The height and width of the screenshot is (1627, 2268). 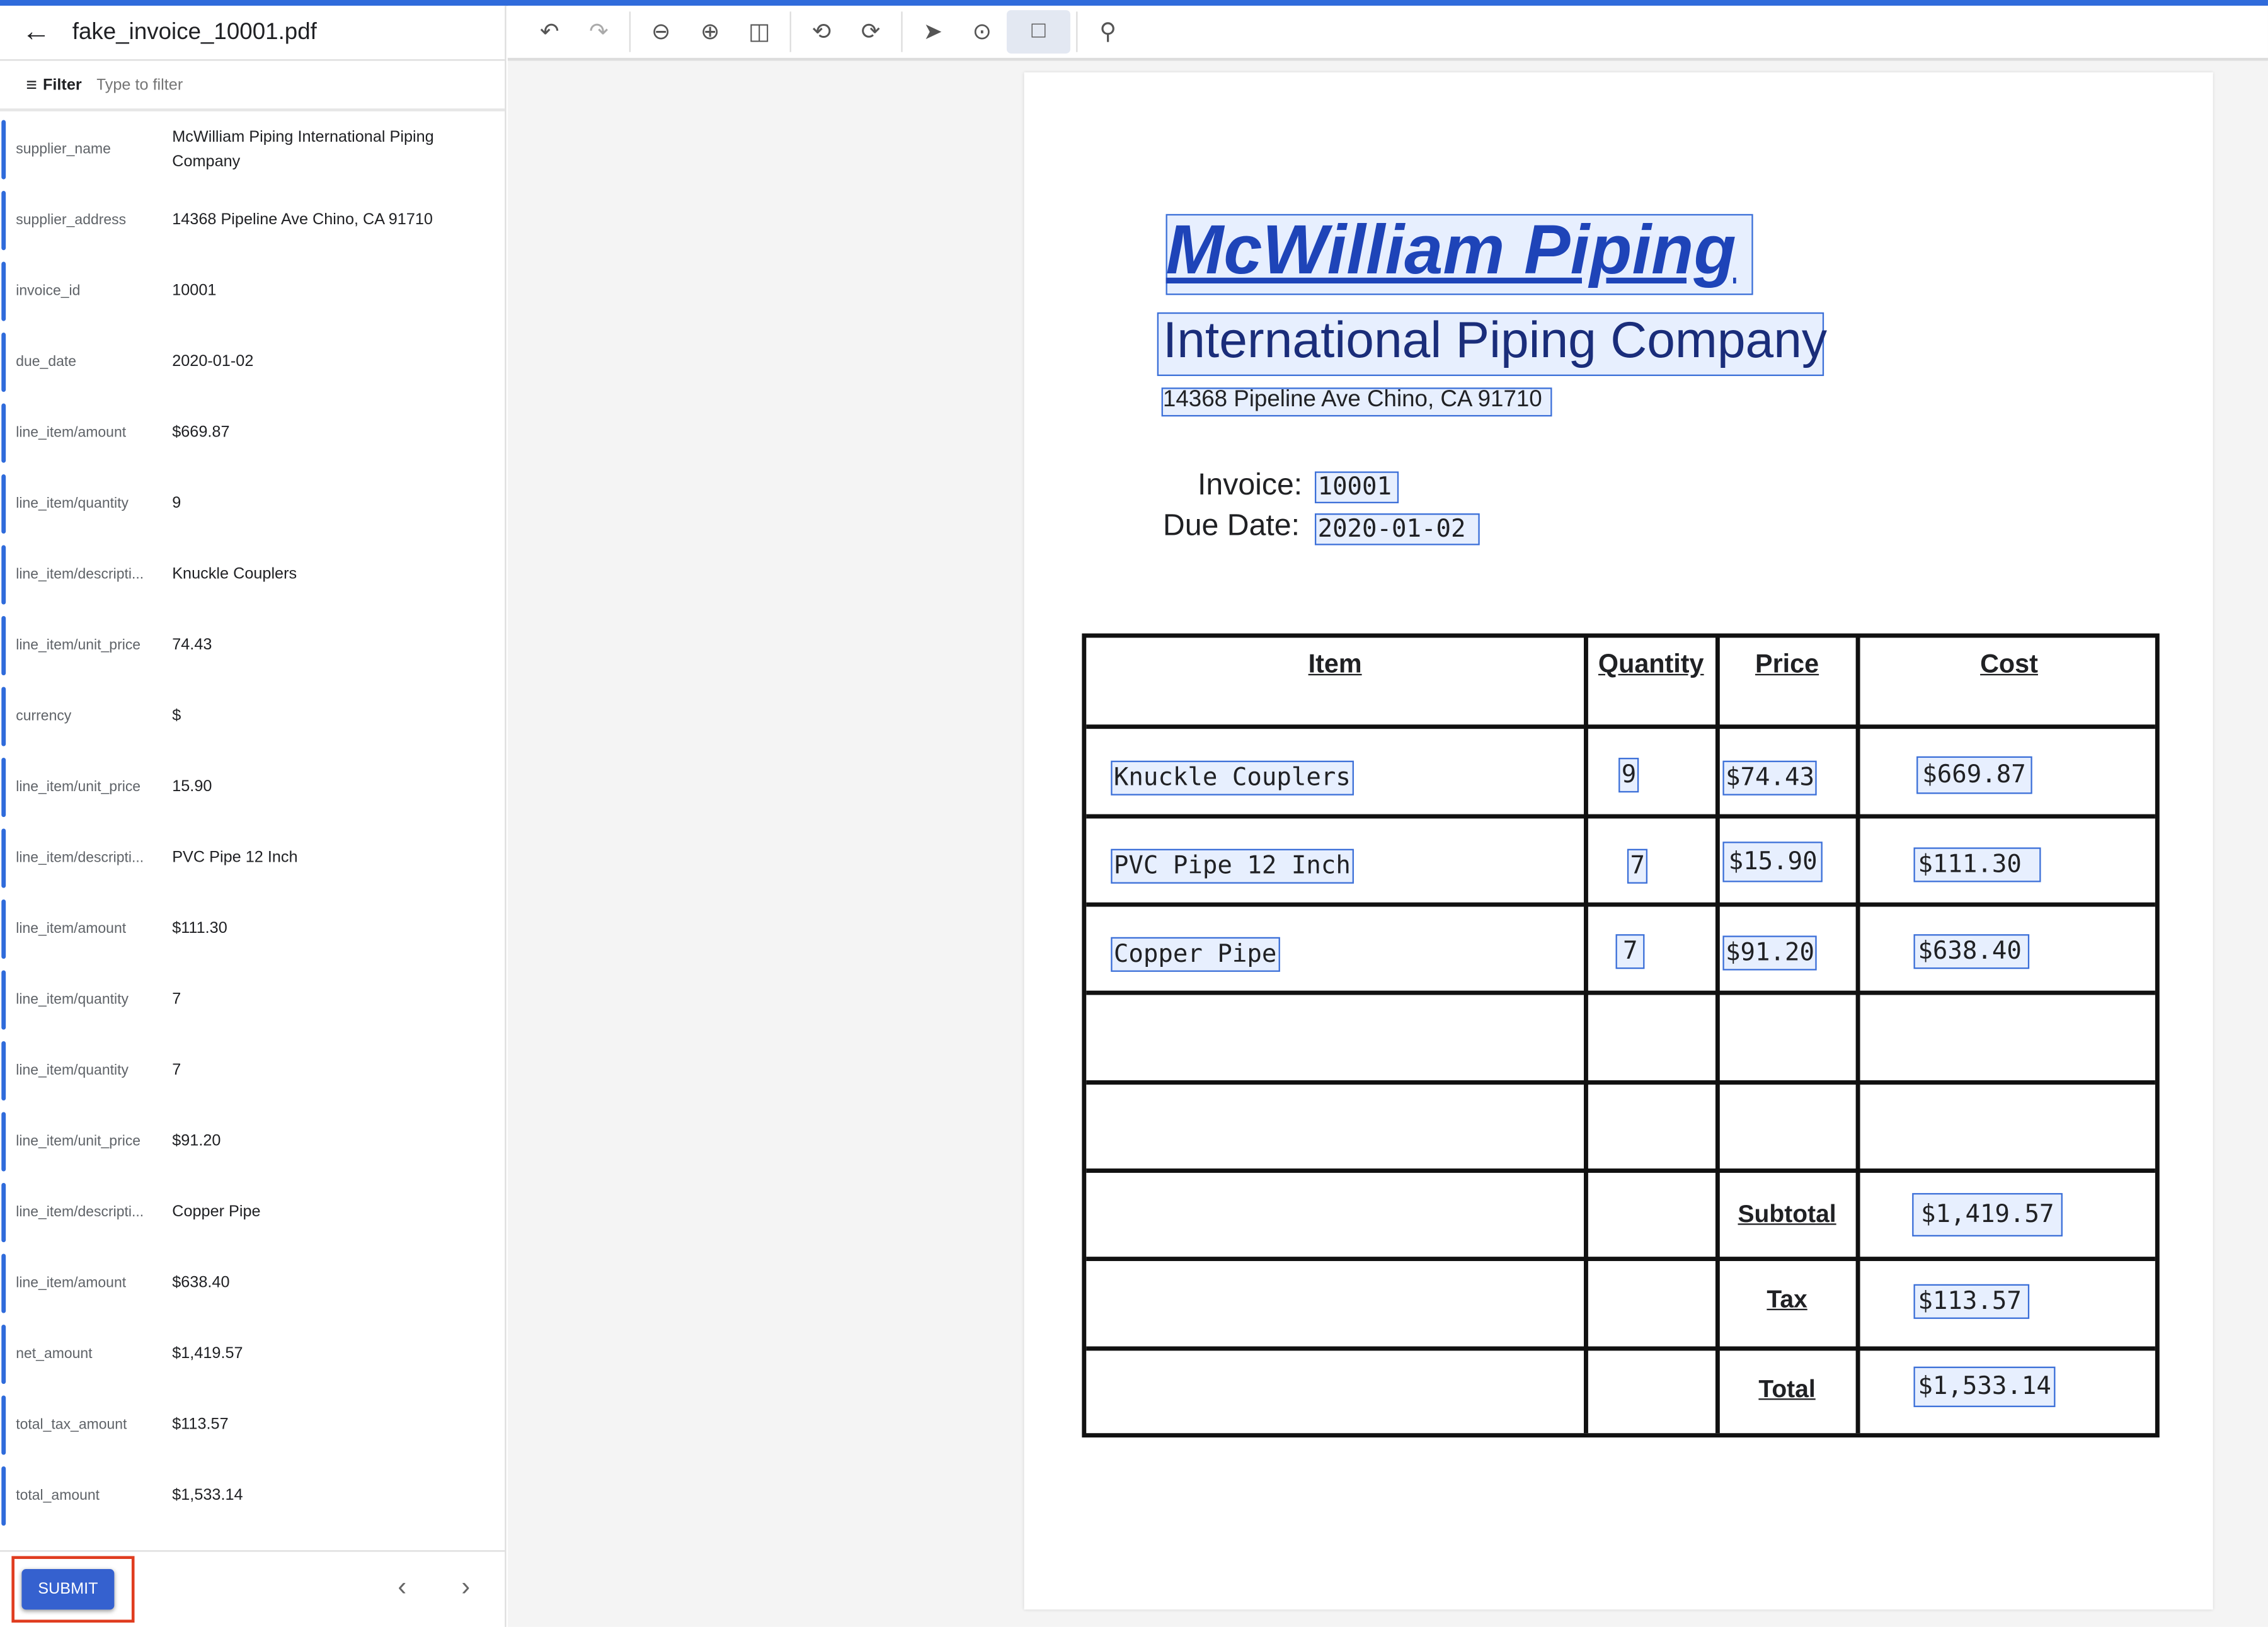 What do you see at coordinates (1630, 951) in the screenshot?
I see `row3-qty: 7` at bounding box center [1630, 951].